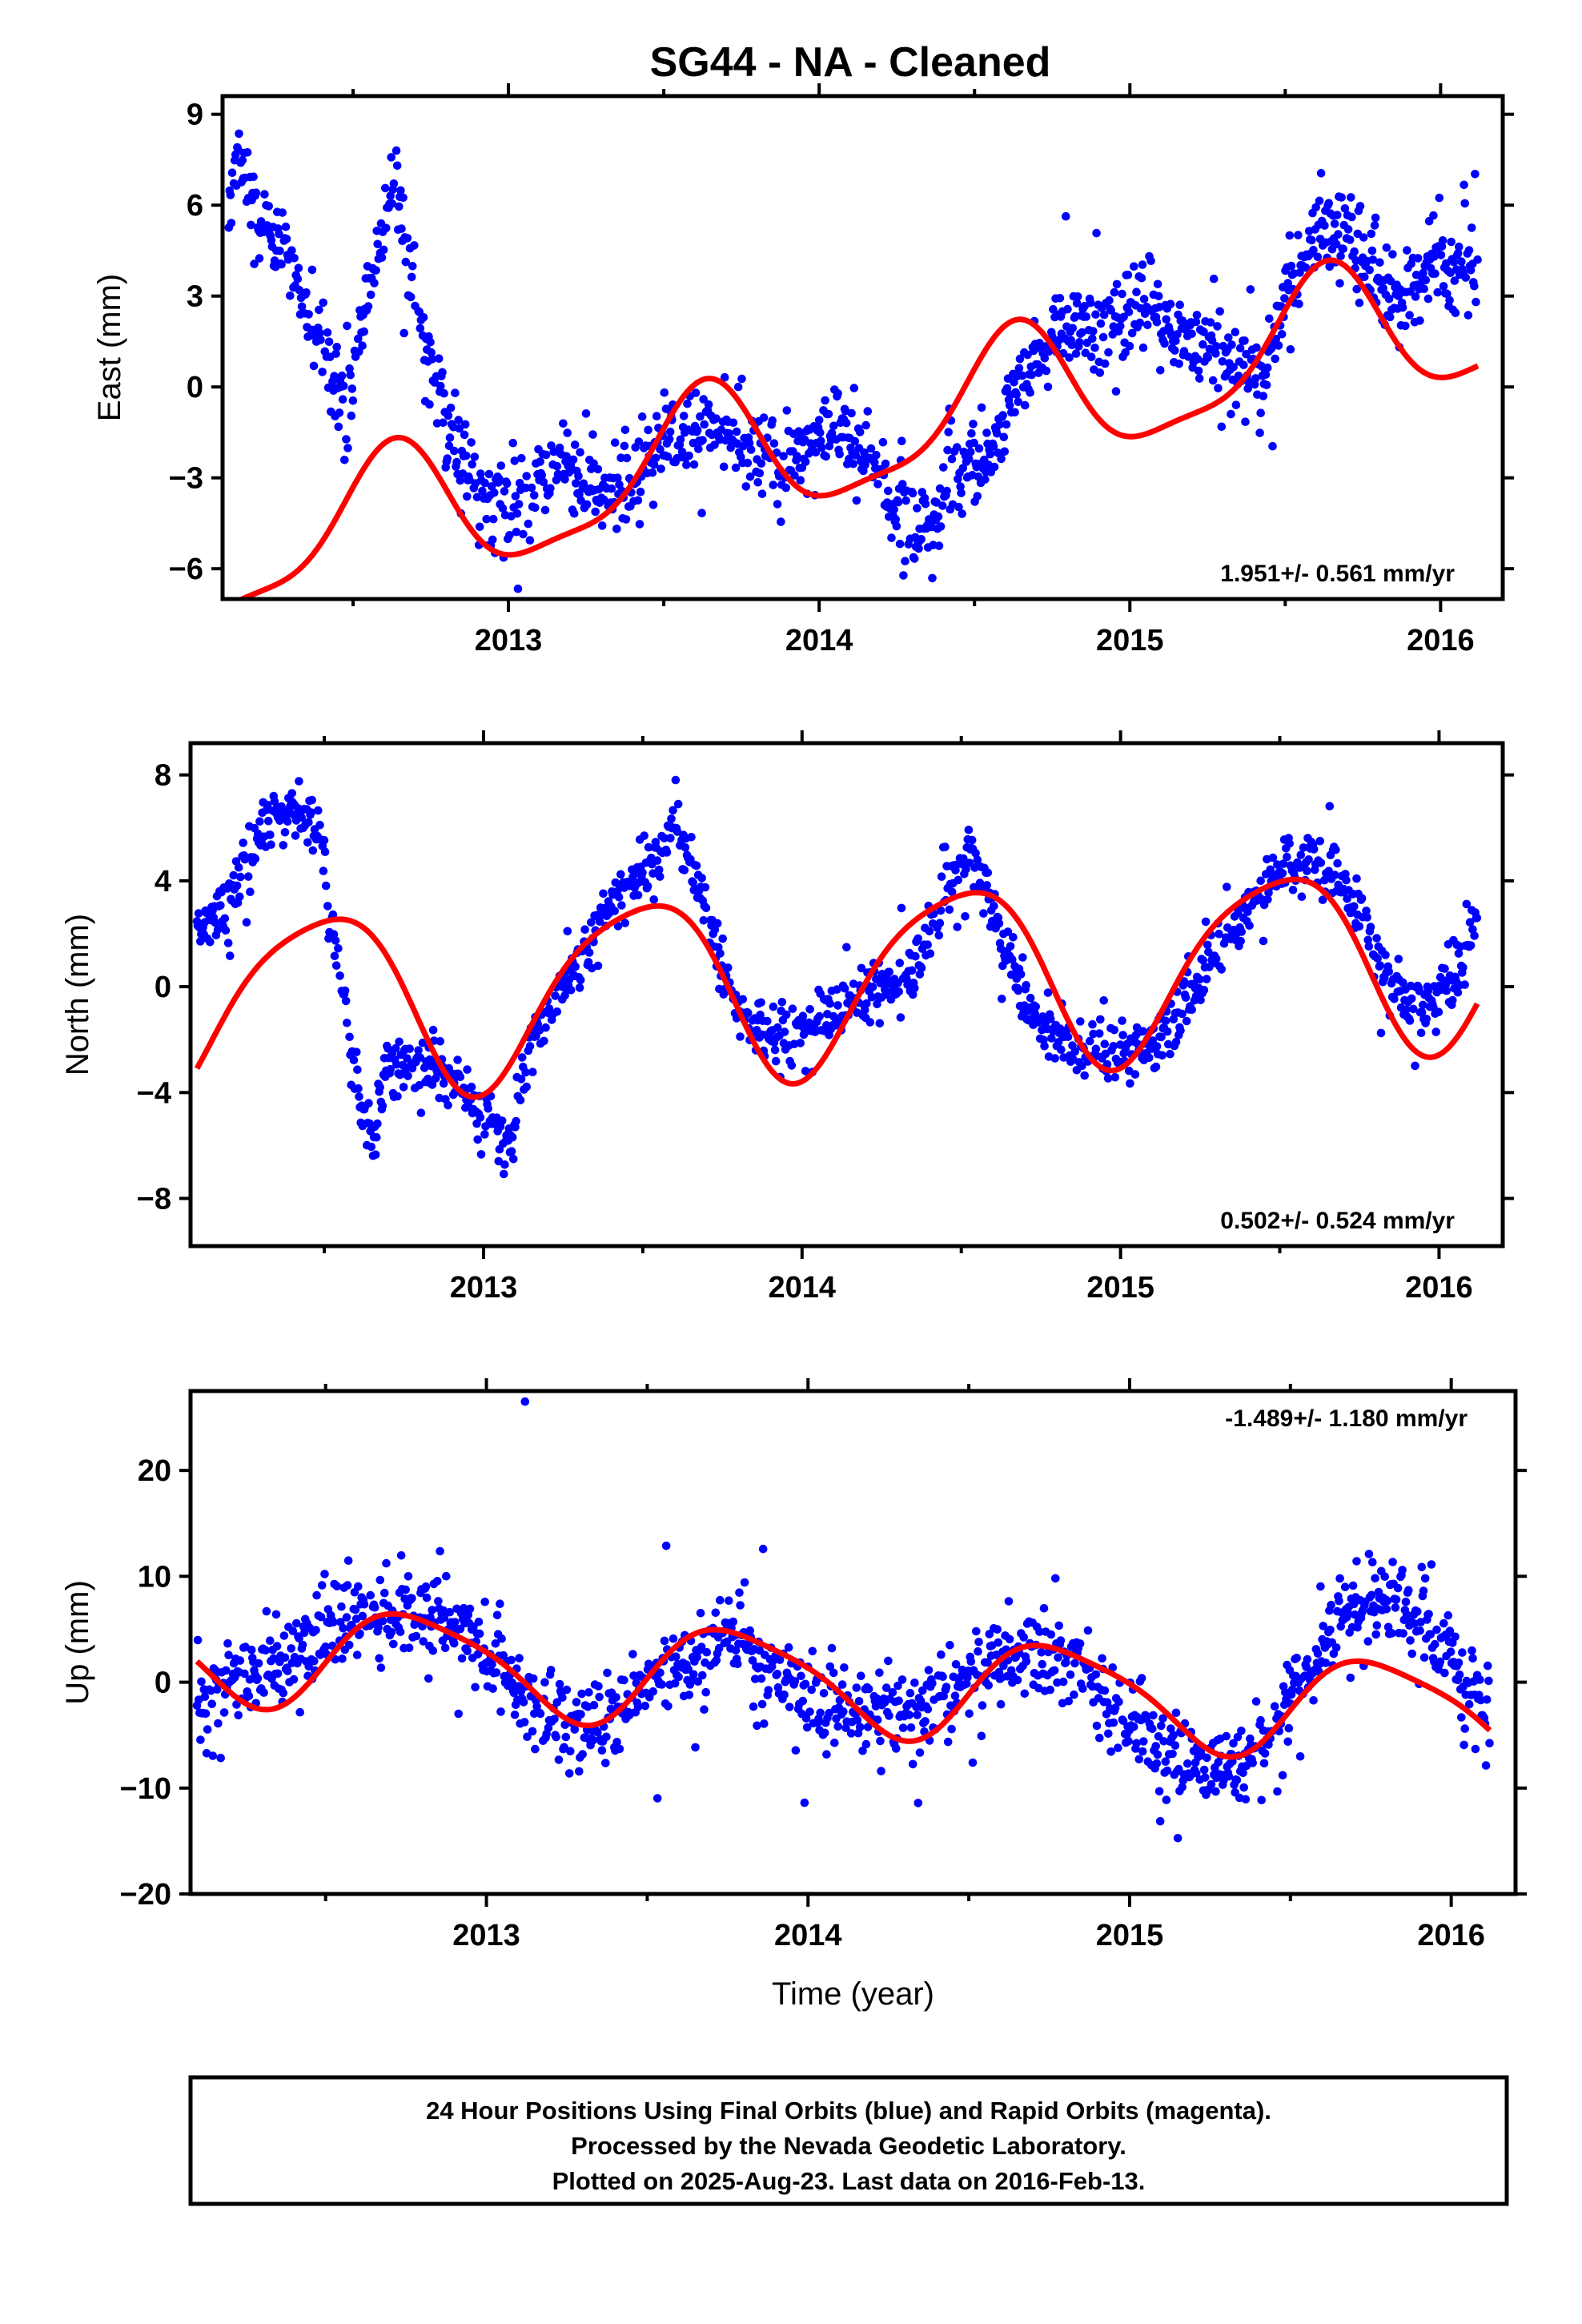  I want to click on east-ytick-label: 0, so click(195, 387).